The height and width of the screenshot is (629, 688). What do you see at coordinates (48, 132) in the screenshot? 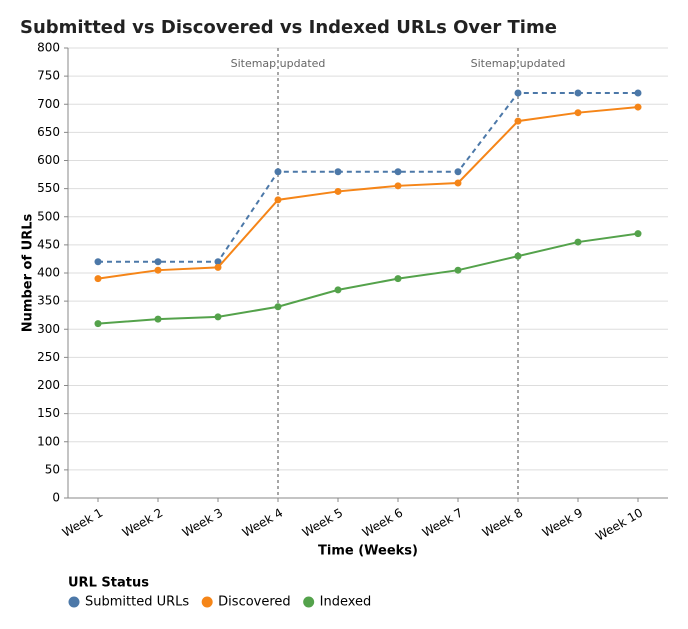
I see `y-tick-label: 650` at bounding box center [48, 132].